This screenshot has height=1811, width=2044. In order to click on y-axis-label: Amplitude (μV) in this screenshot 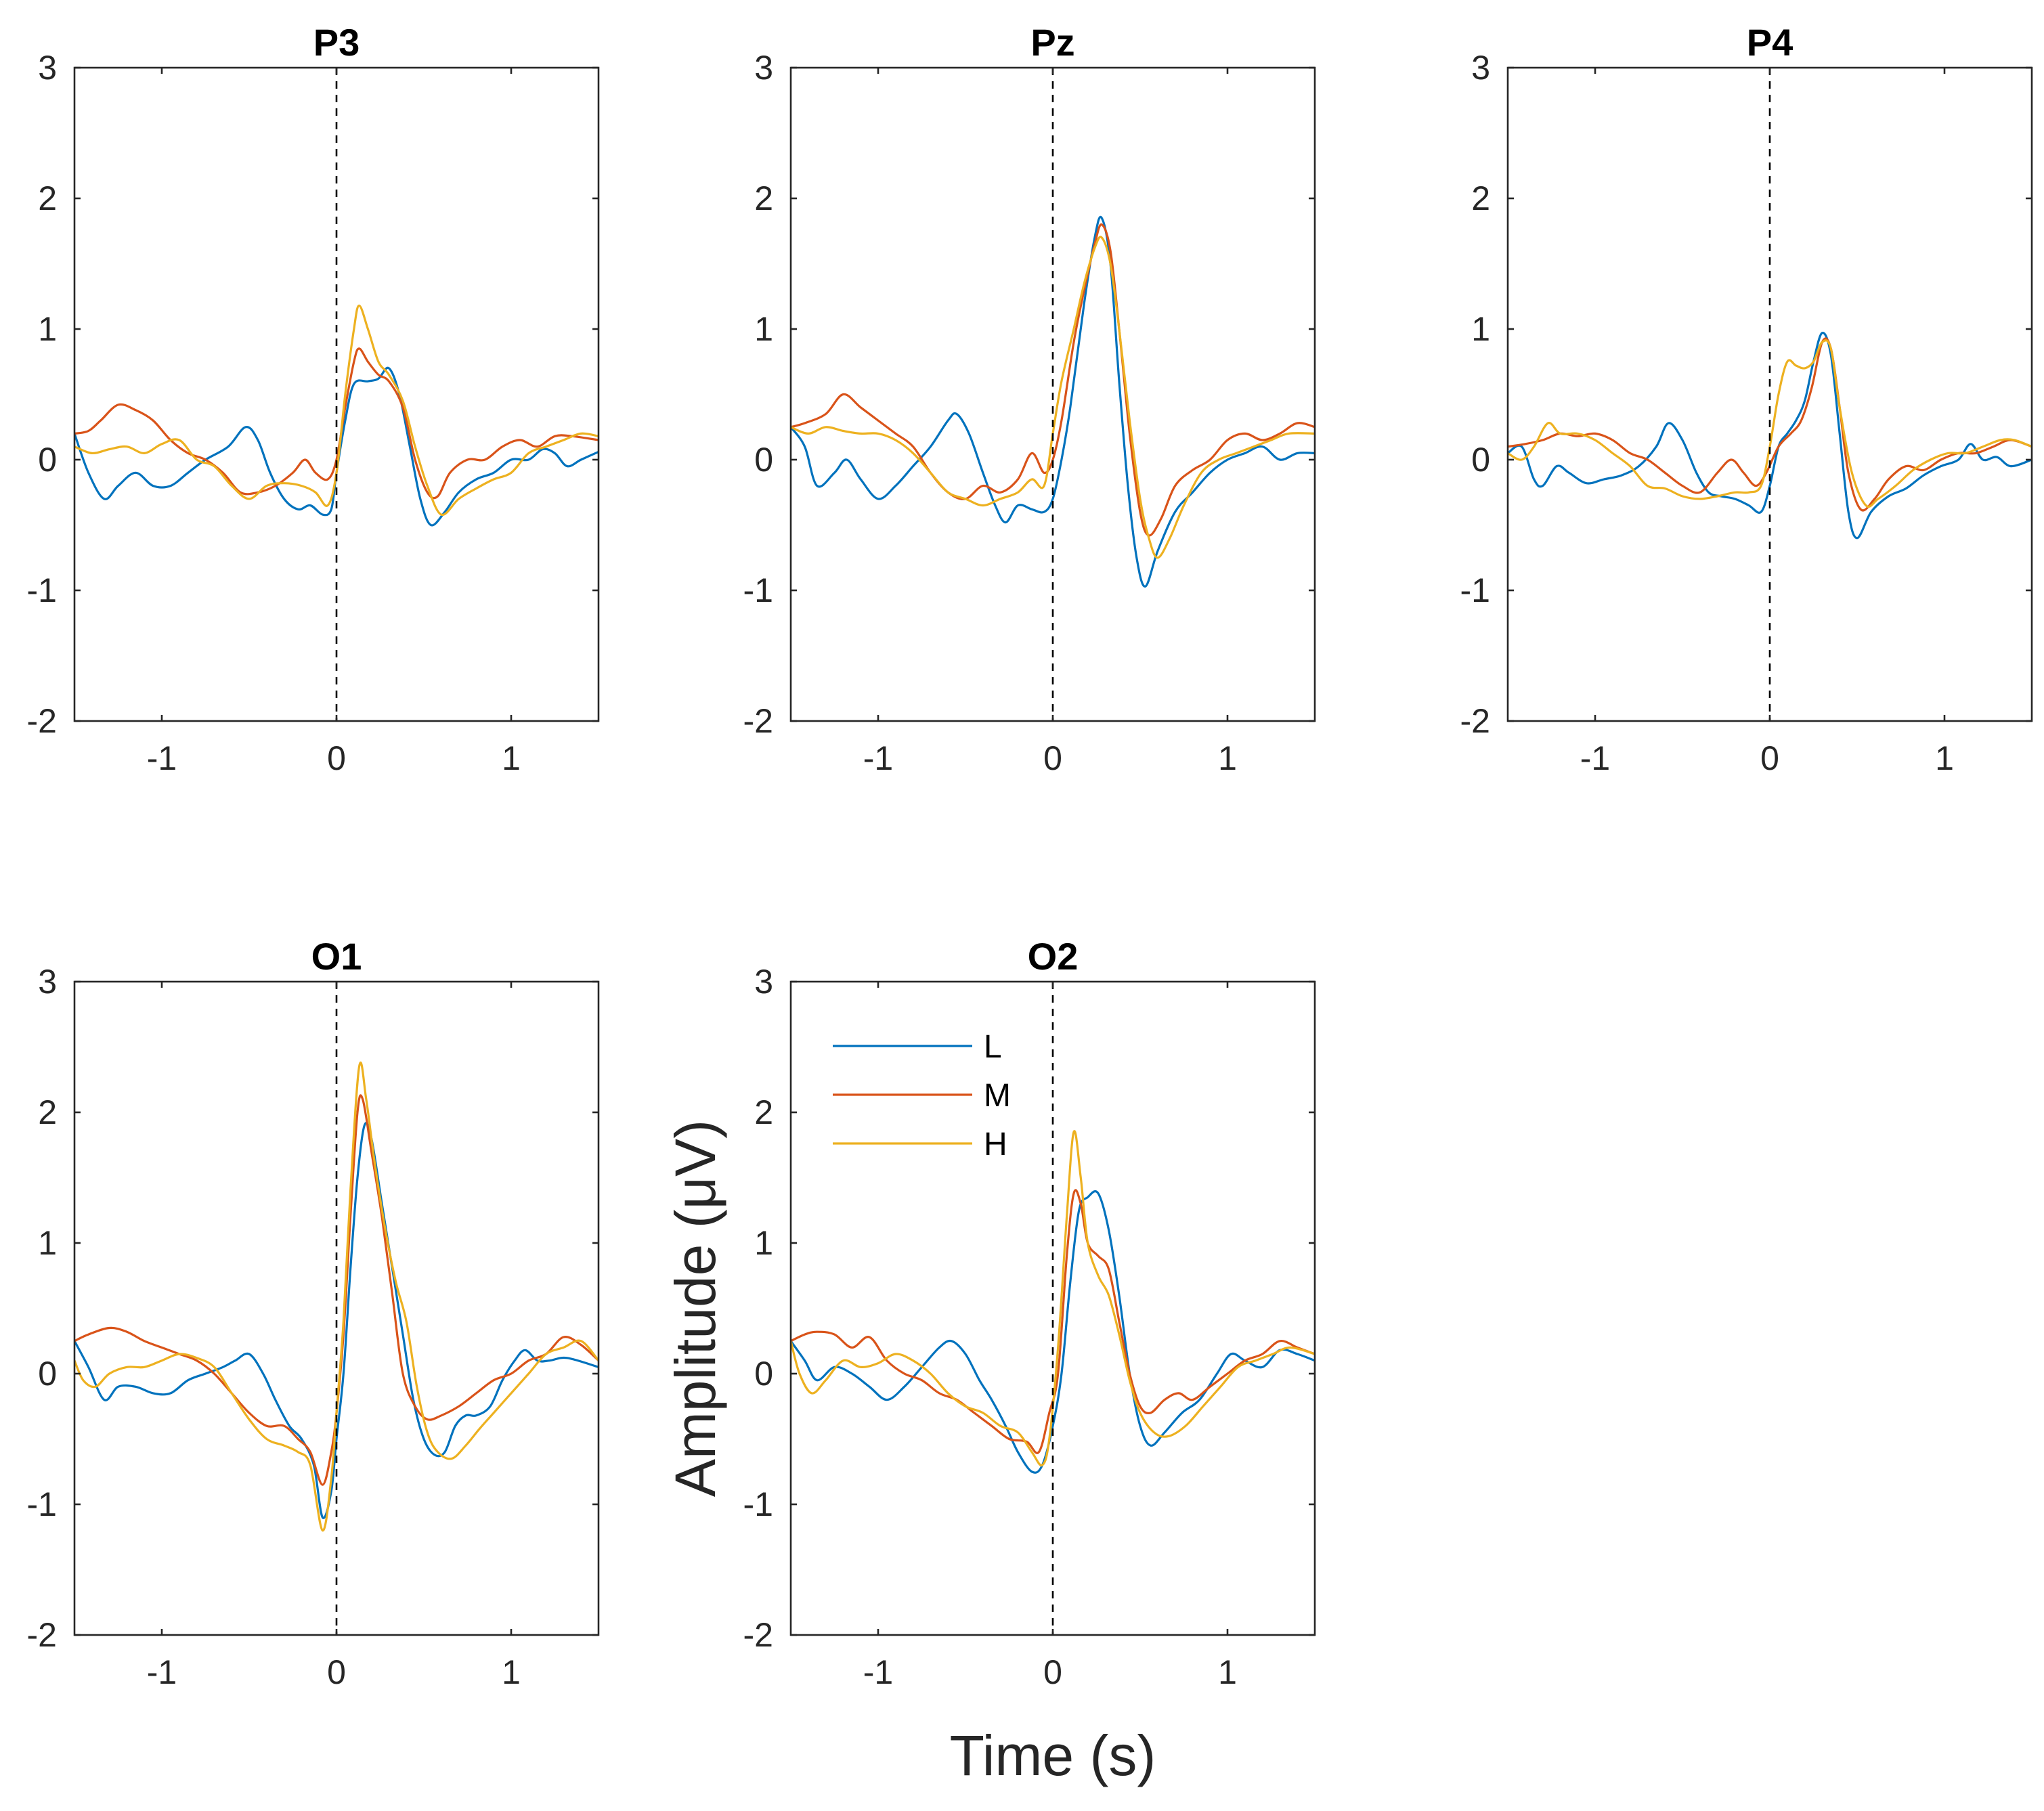, I will do `click(695, 1308)`.